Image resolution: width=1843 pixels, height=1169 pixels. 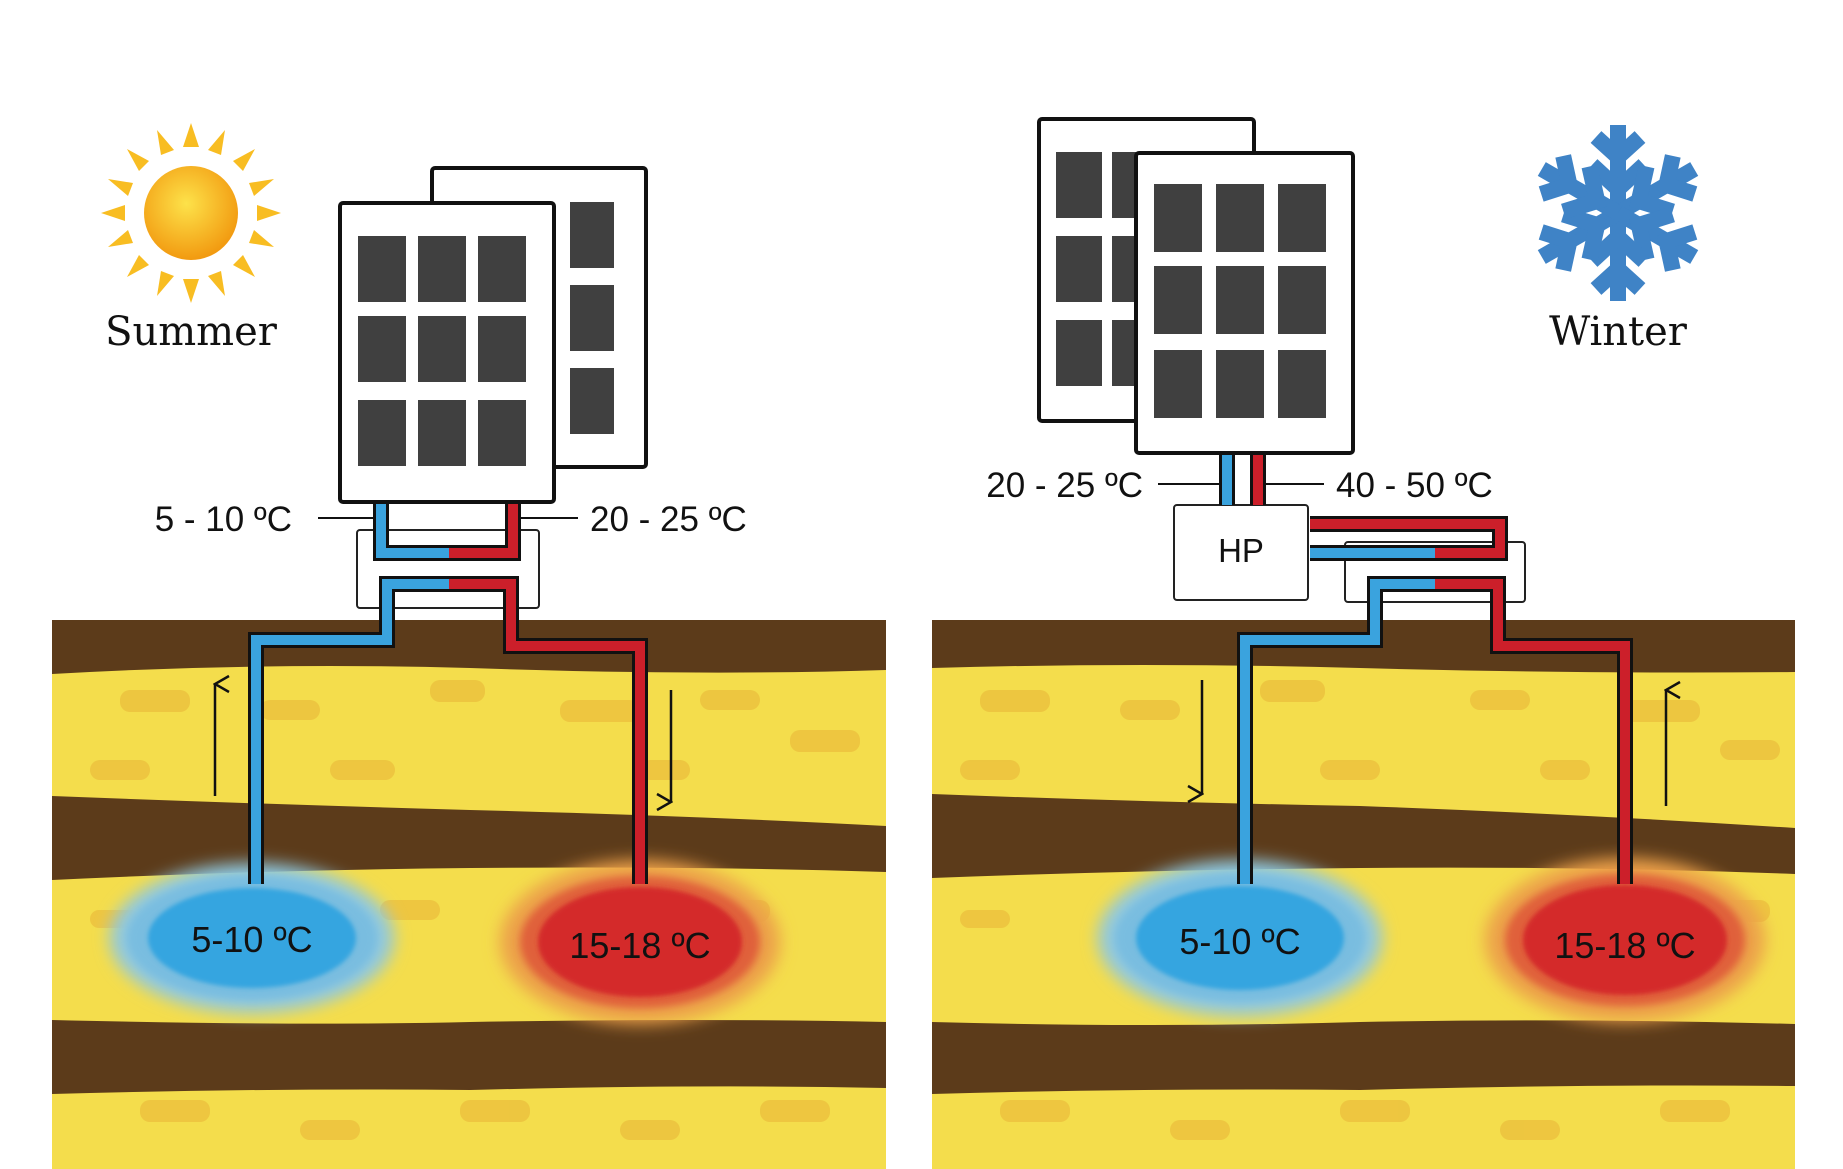 I want to click on summer-panel-hot-temp: 20 - 25 ºC, so click(x=668, y=519).